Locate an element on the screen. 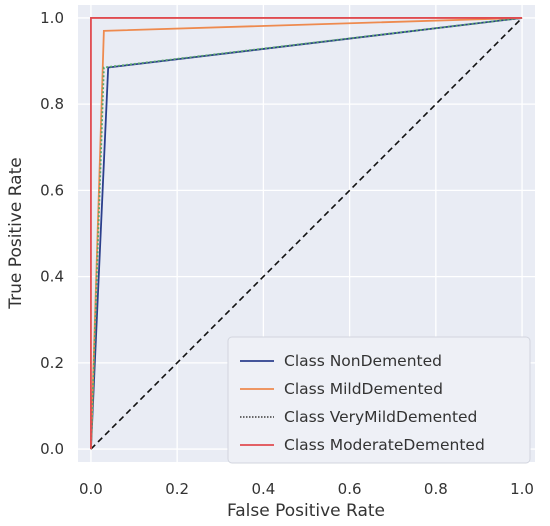 The image size is (550, 526). y-tick-label: 0.6 is located at coordinates (52, 190).